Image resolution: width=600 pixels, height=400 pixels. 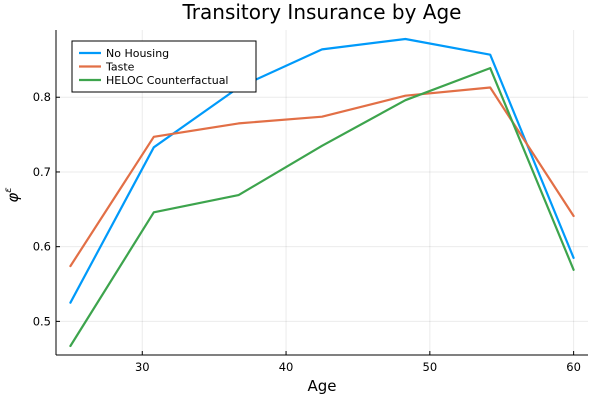 I want to click on y-axis-label: φε, so click(x=12, y=195).